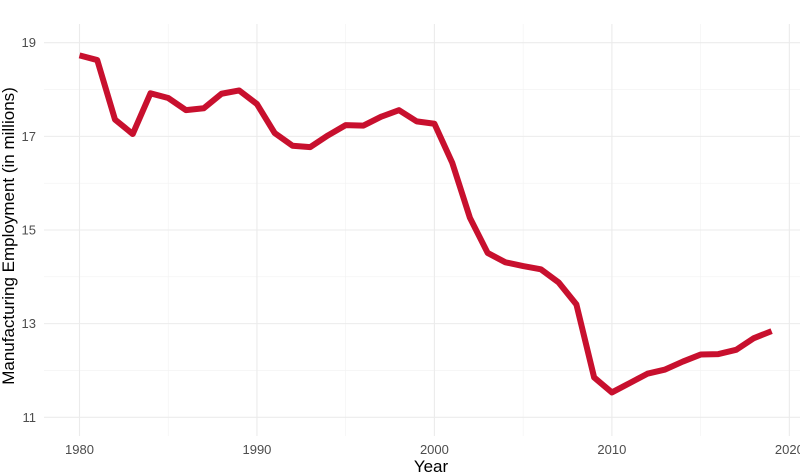  What do you see at coordinates (29, 42) in the screenshot?
I see `y-tick-label: 19` at bounding box center [29, 42].